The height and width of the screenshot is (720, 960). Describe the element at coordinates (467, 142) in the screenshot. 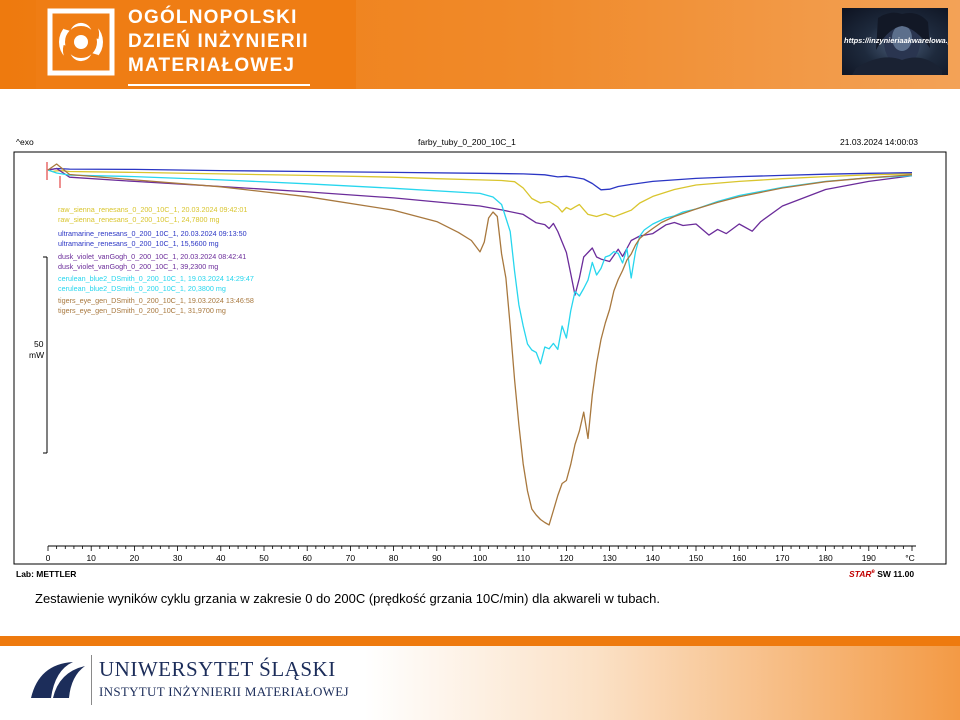

I see `chart-title: farby_tuby_0_200_10C_1` at that location.